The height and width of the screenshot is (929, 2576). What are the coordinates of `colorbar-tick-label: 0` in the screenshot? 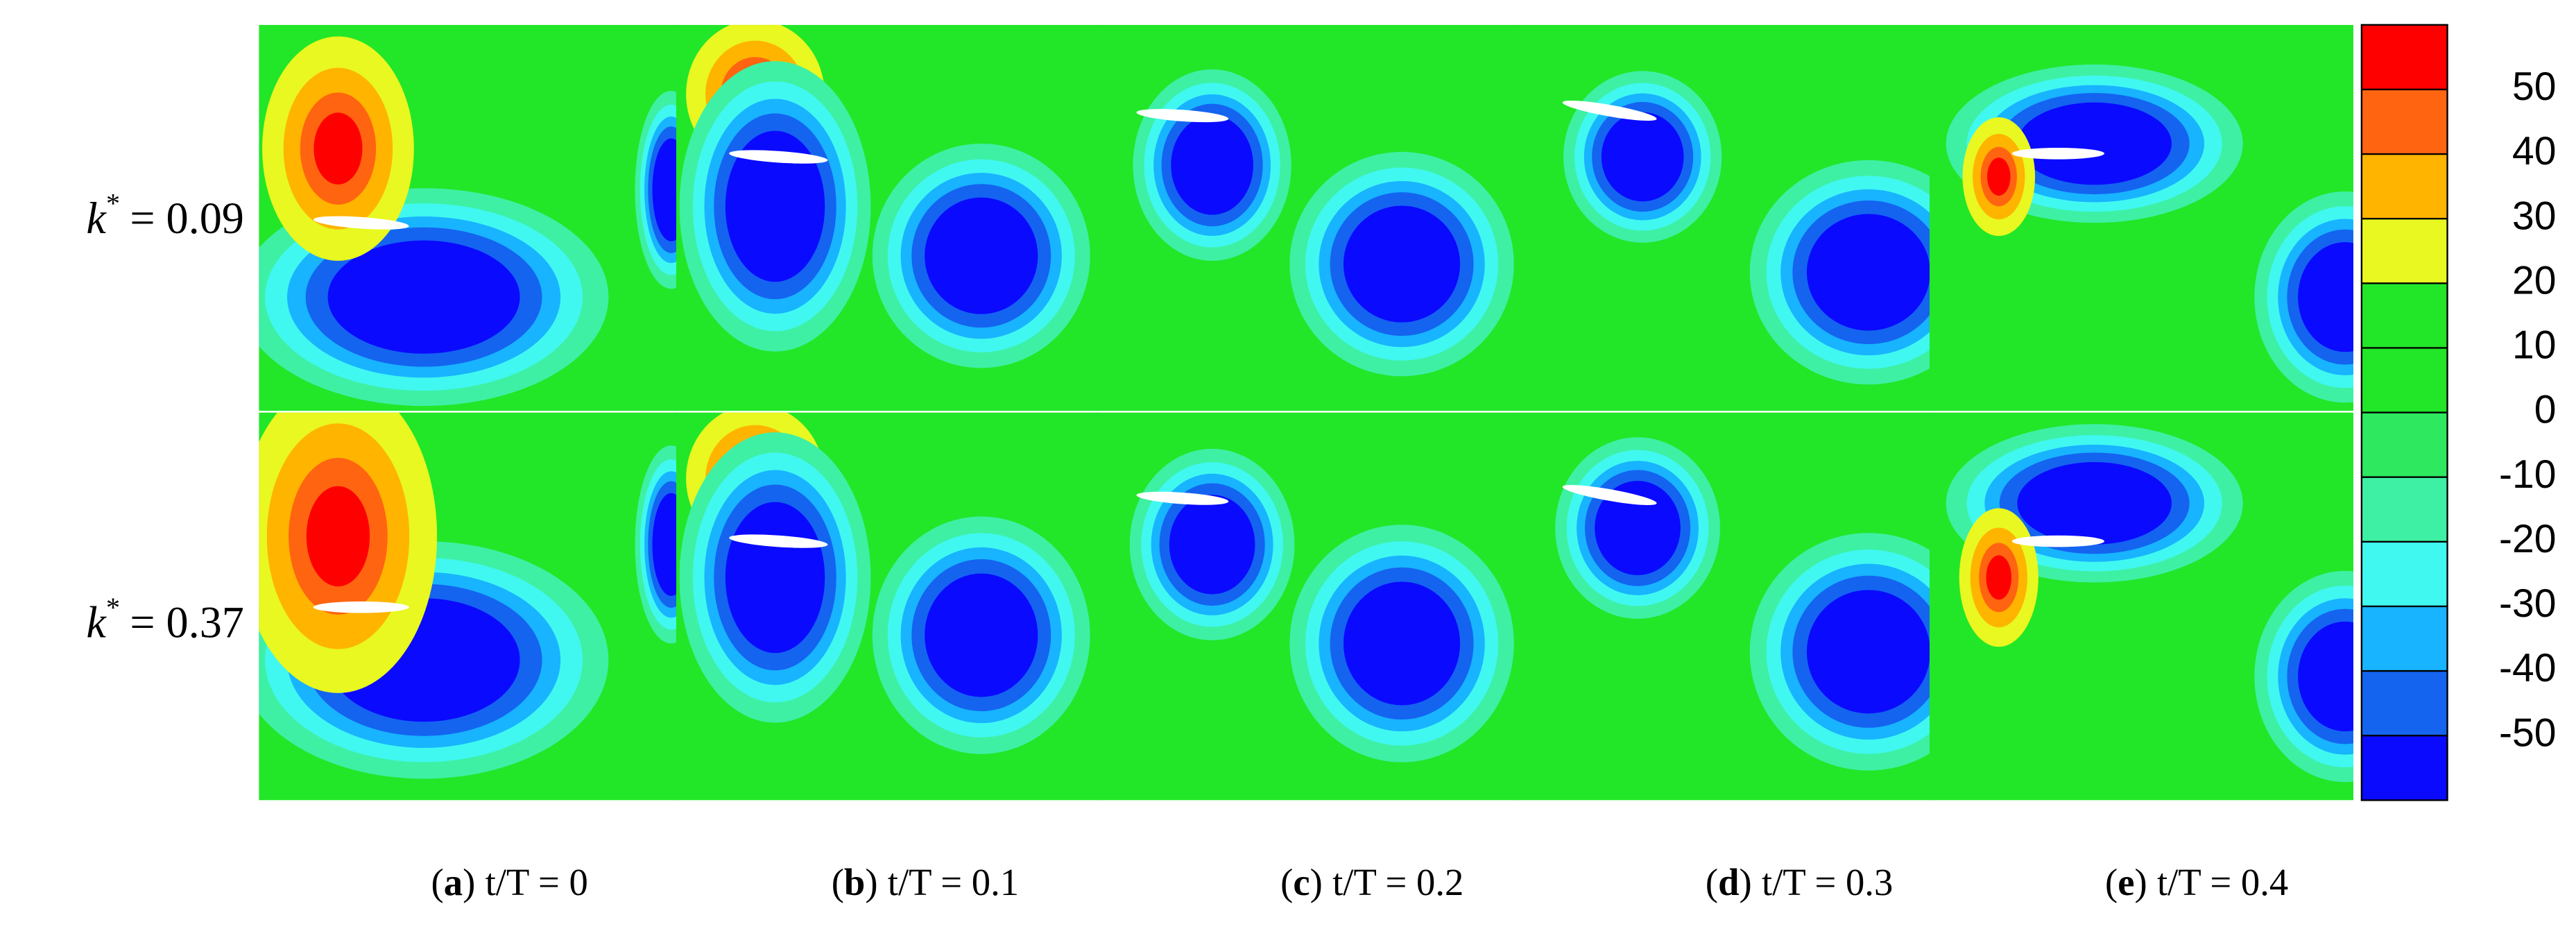 It's located at (2545, 410).